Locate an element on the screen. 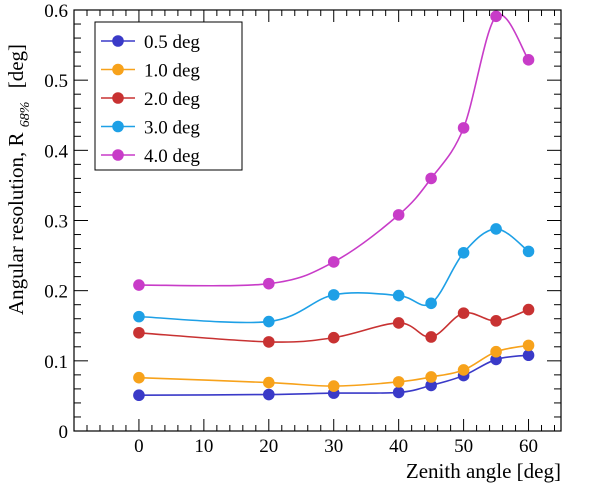  y-axis-label-unit: [deg] is located at coordinates (16, 66).